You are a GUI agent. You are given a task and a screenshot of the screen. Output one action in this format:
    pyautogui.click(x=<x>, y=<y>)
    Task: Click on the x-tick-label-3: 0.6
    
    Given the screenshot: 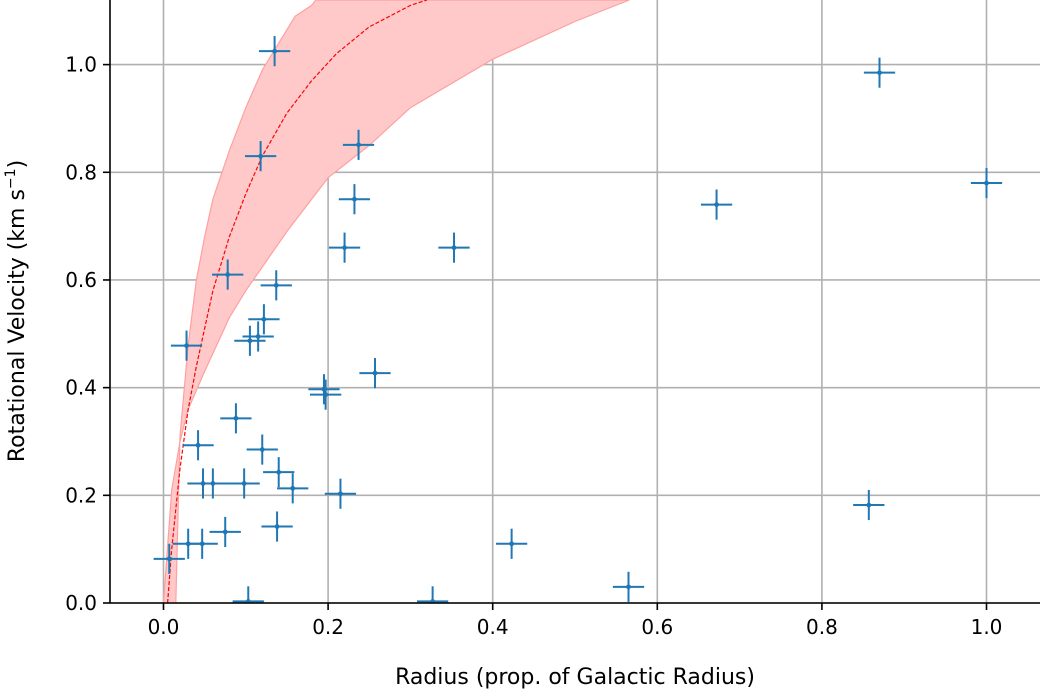 What is the action you would take?
    pyautogui.click(x=657, y=627)
    